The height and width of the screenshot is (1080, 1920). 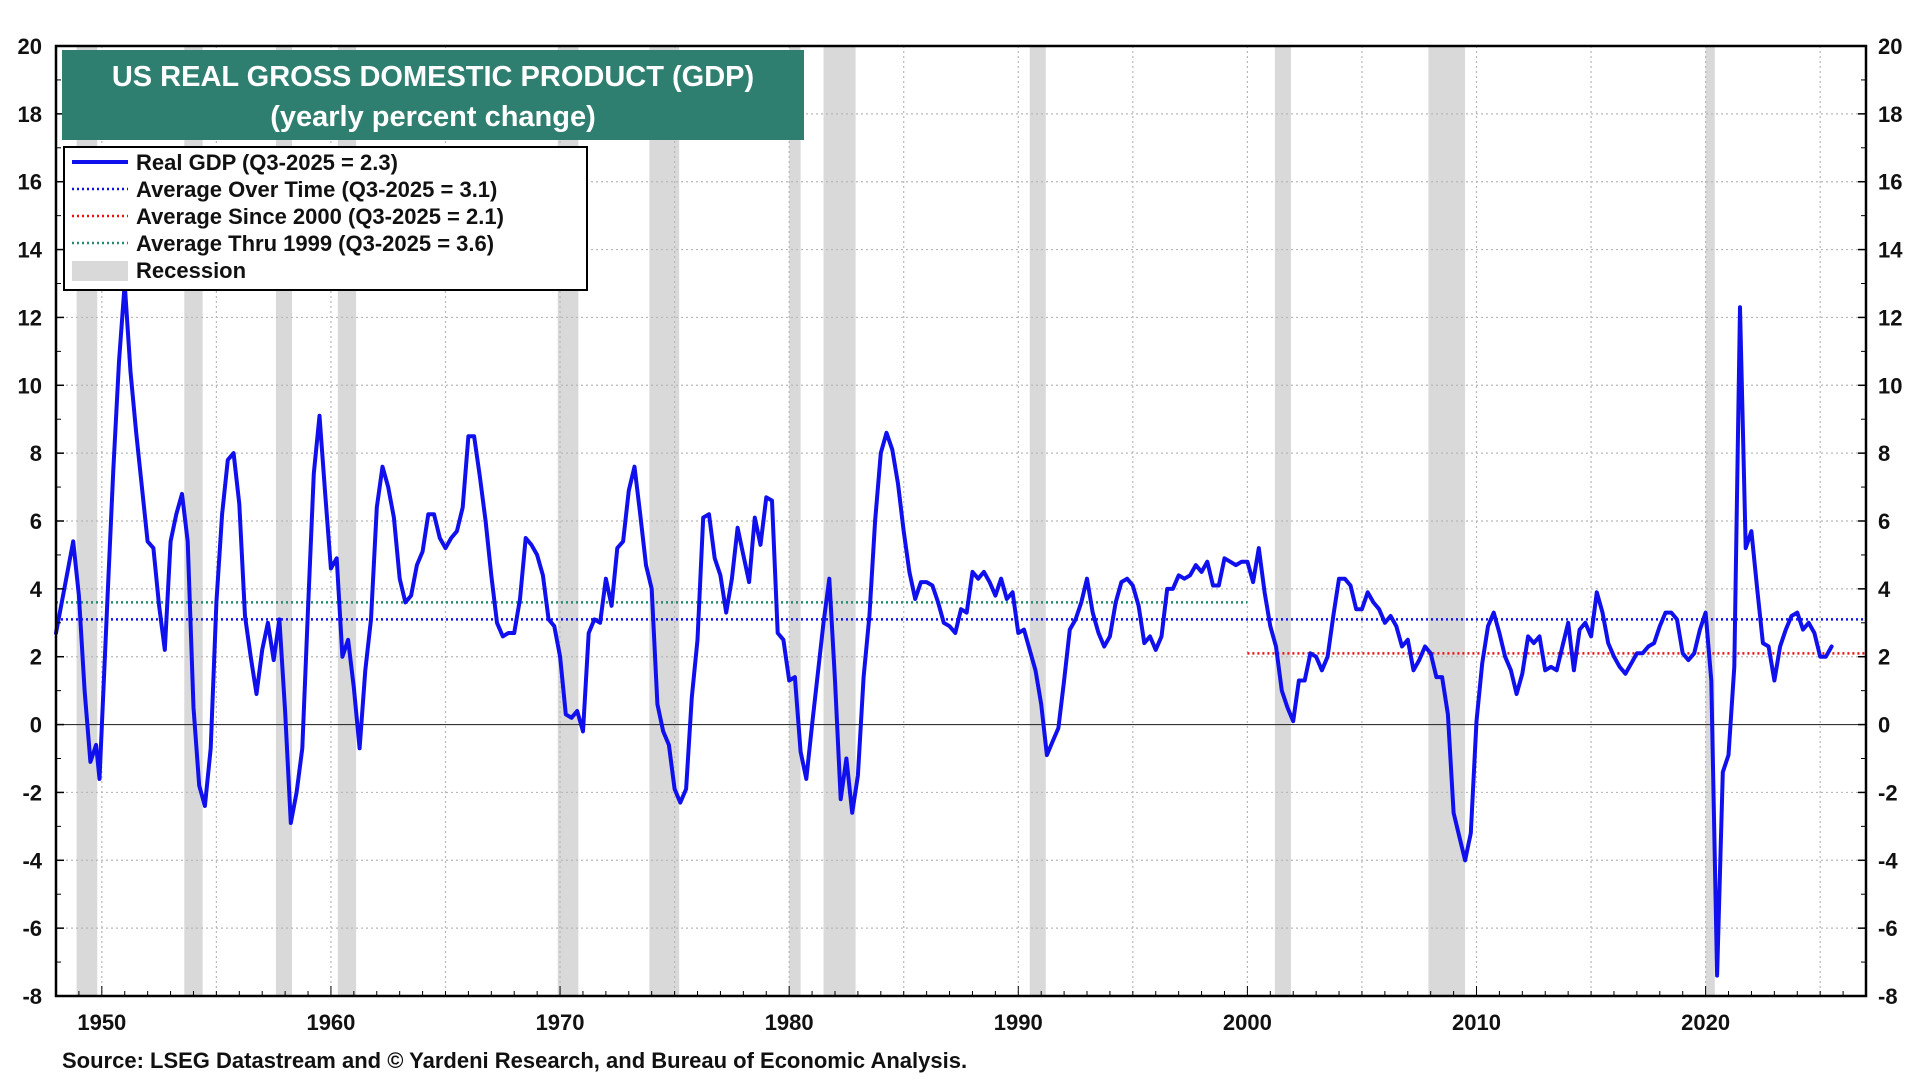 What do you see at coordinates (100, 271) in the screenshot?
I see `legend-swatch-recession` at bounding box center [100, 271].